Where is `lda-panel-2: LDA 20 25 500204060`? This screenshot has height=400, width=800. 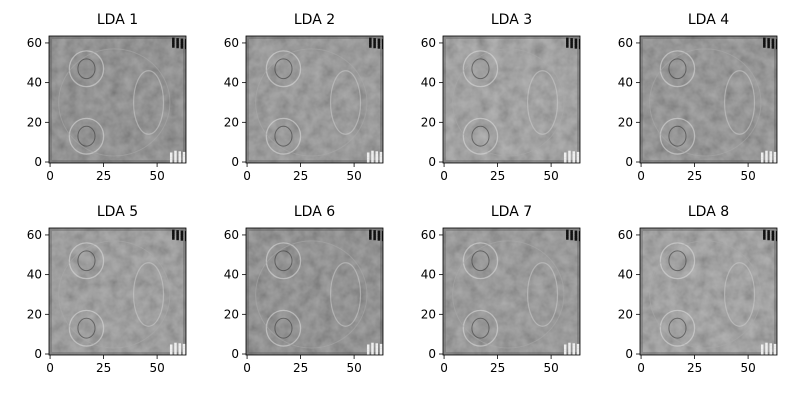
lda-panel-2: LDA 20 25 500204060 is located at coordinates (304, 97).